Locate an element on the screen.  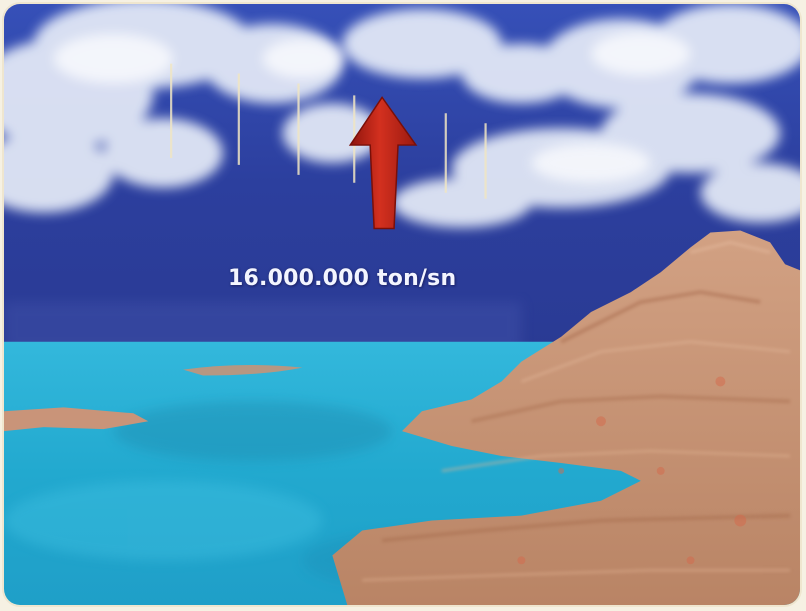
evaporation-amount-label: 16.000.000 ton/sn is located at coordinates (342, 278).